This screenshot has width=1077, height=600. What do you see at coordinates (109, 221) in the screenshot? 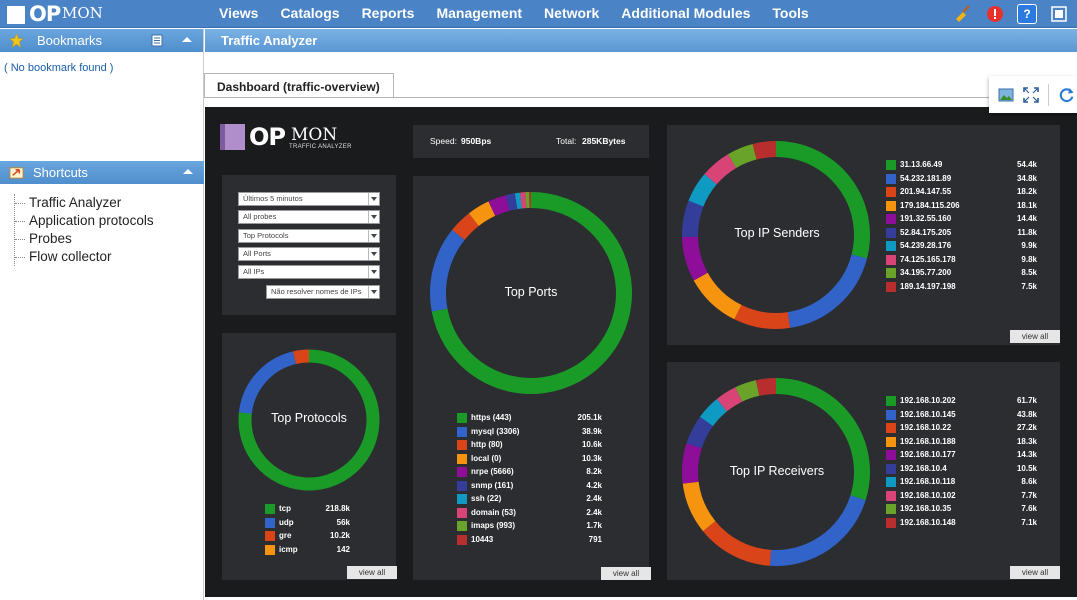
I see `shortcut-application-protocols: Application protocols` at bounding box center [109, 221].